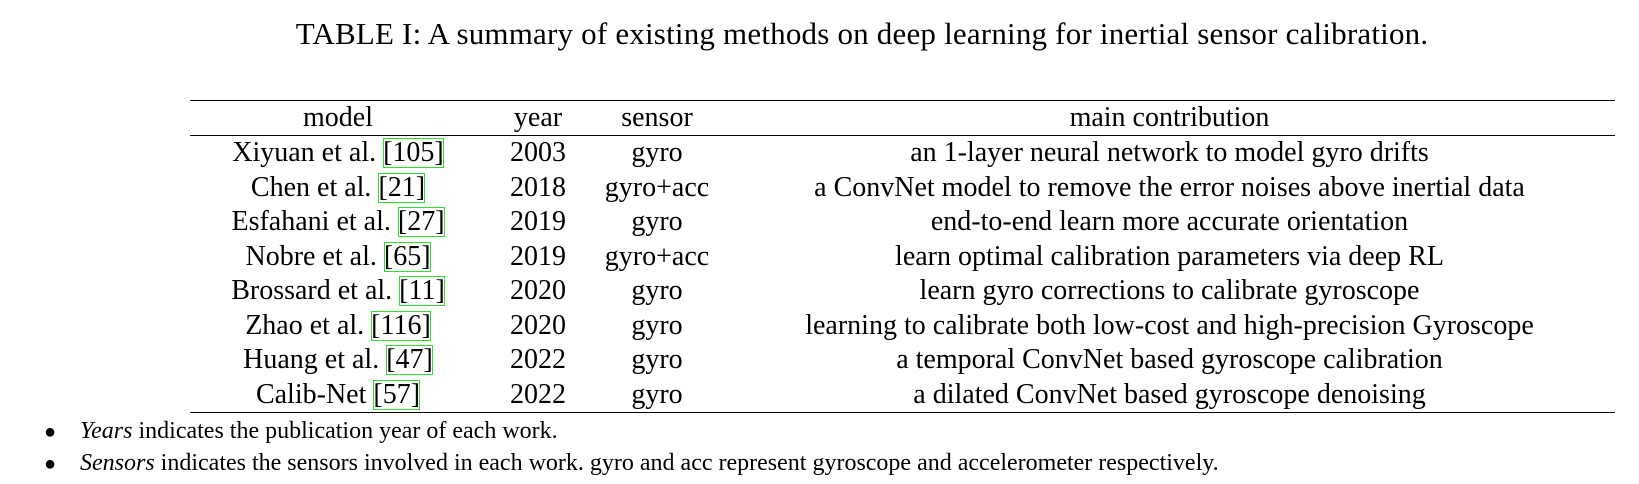  What do you see at coordinates (538, 118) in the screenshot?
I see `header-year: year` at bounding box center [538, 118].